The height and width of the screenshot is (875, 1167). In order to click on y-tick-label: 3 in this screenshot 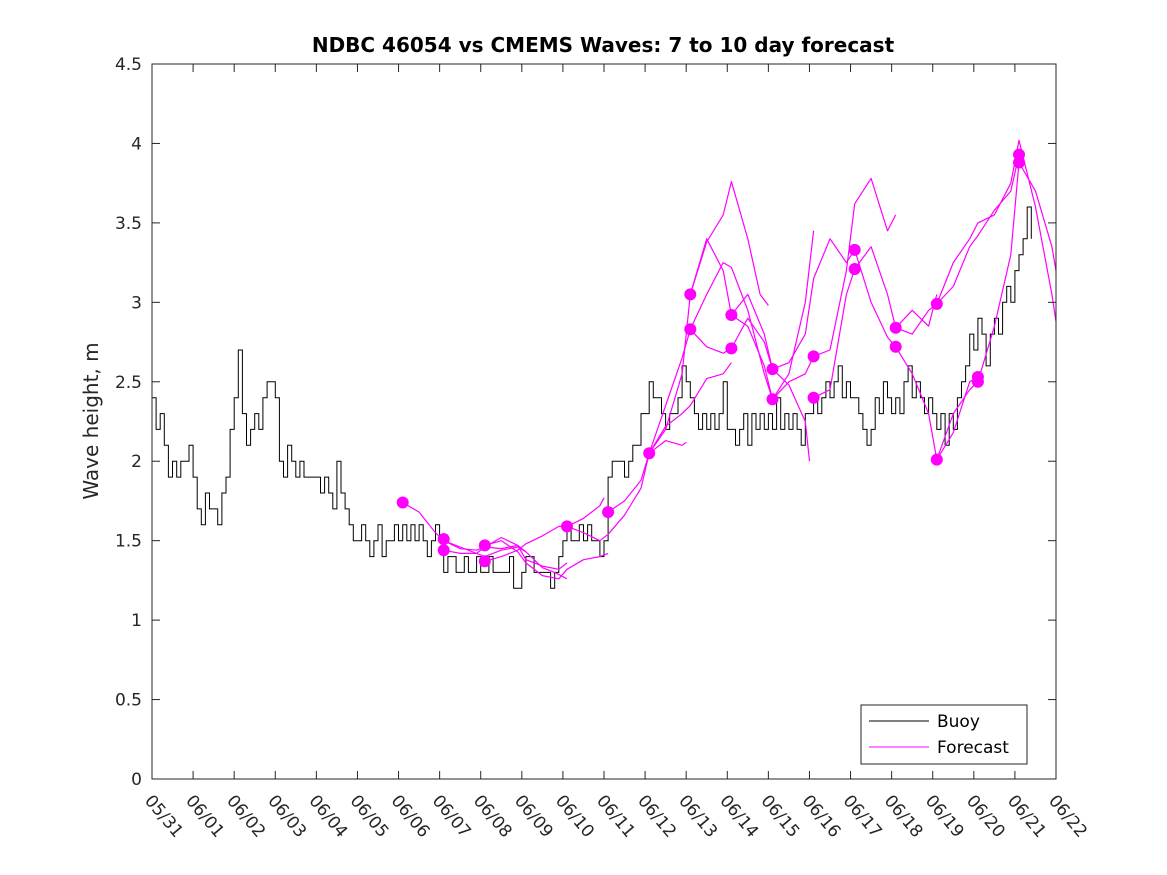, I will do `click(136, 303)`.